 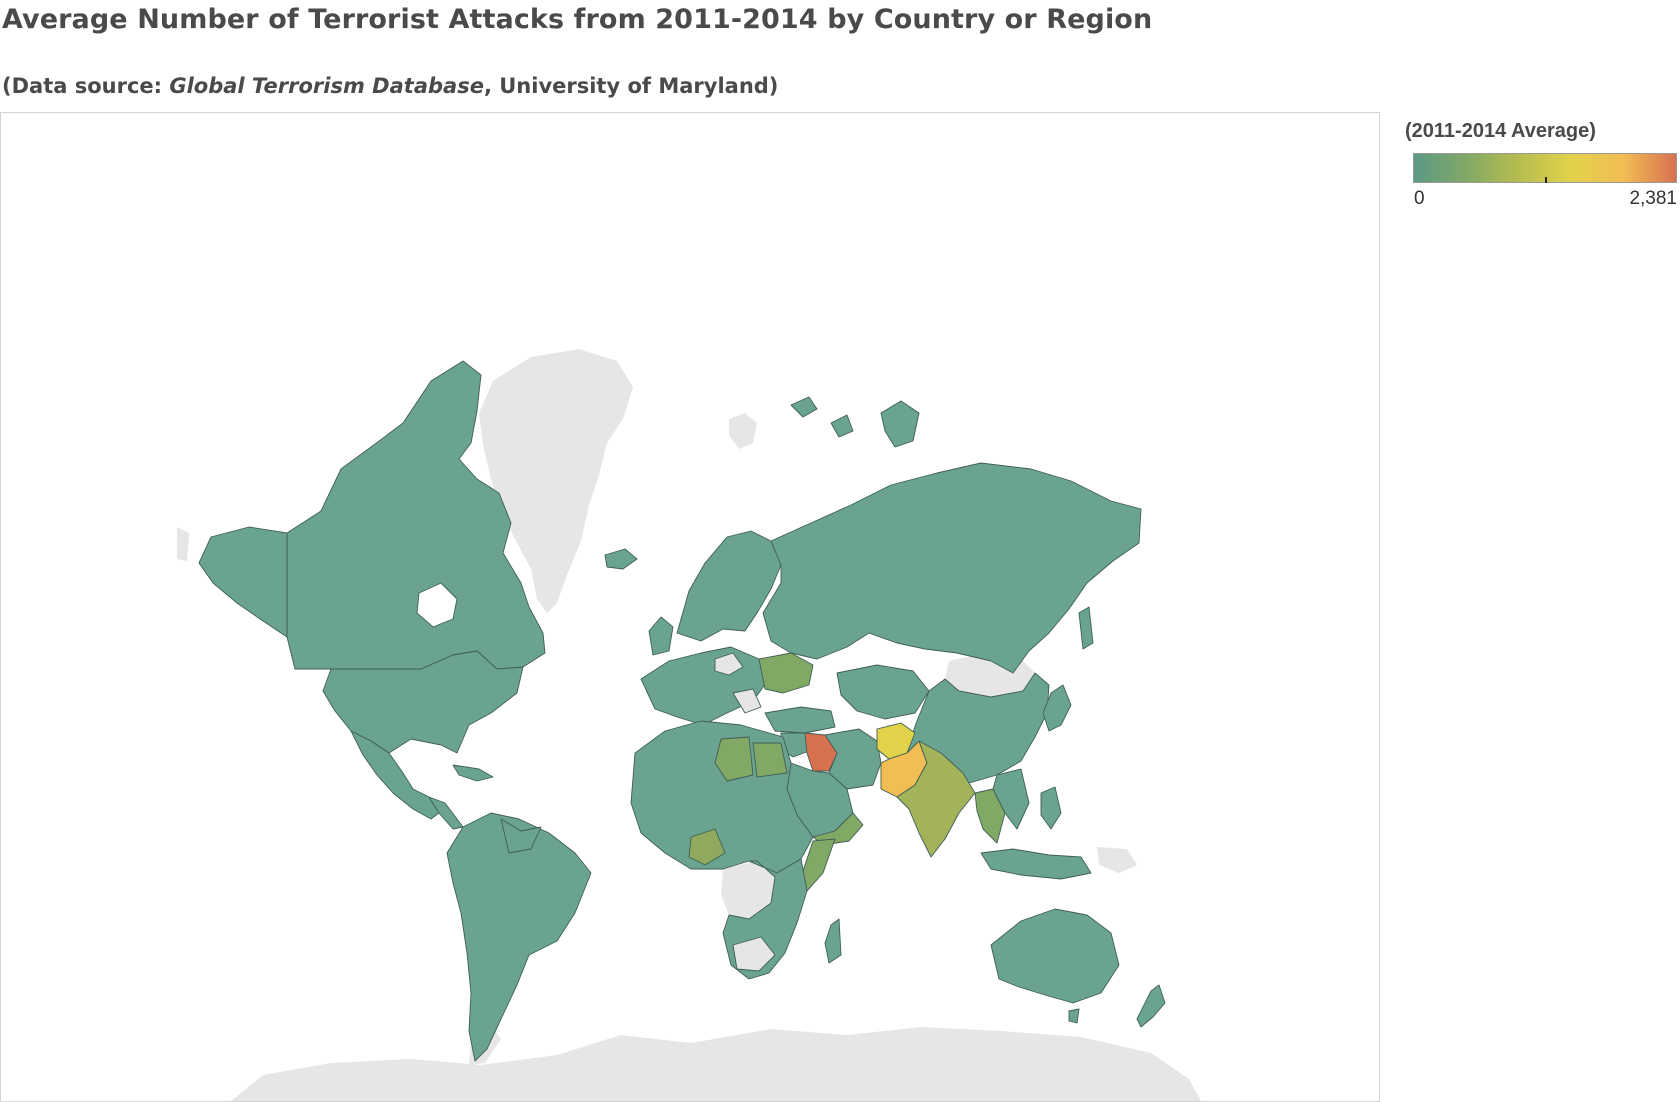 I want to click on region-madagascar, so click(x=833, y=941).